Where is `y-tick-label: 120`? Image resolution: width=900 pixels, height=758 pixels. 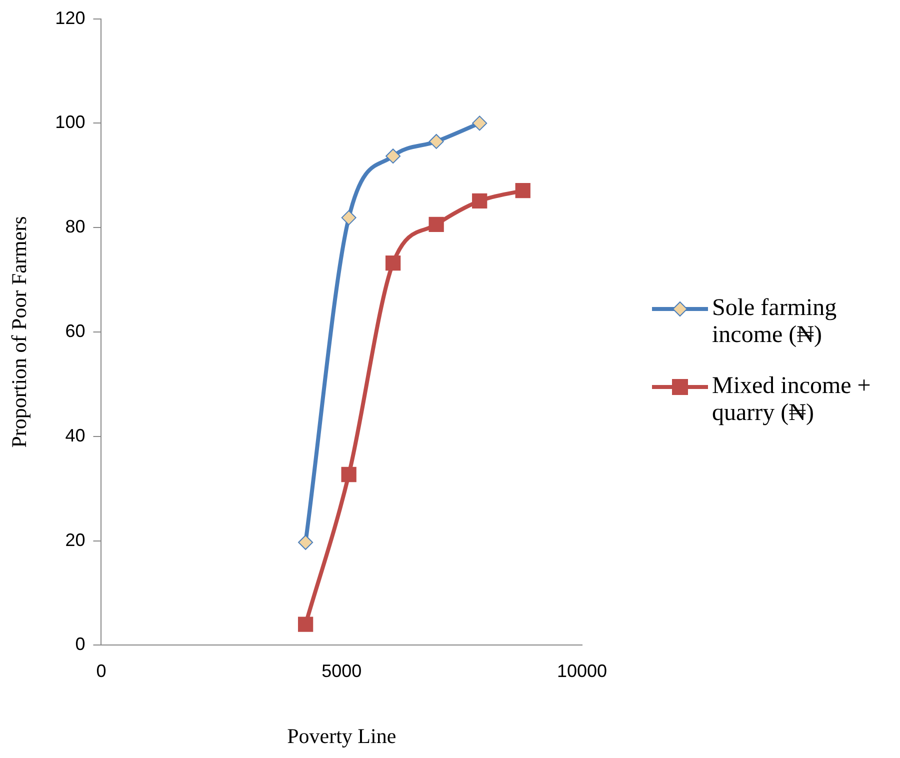 y-tick-label: 120 is located at coordinates (70, 18).